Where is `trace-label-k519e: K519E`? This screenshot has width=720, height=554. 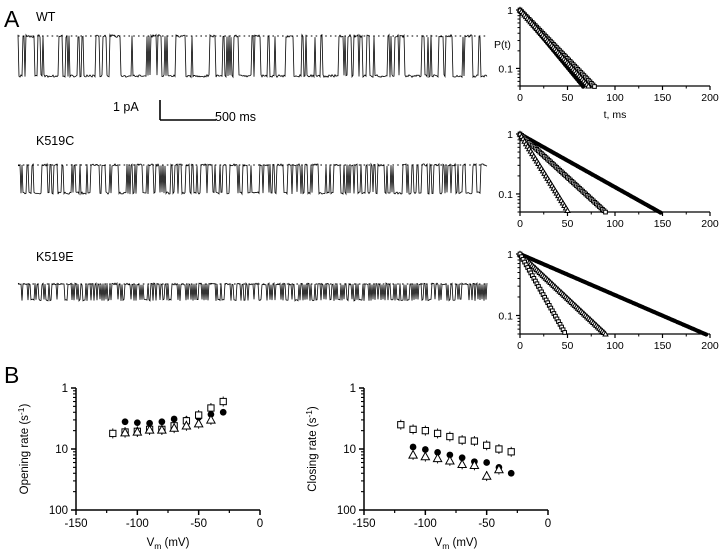
trace-label-k519e: K519E is located at coordinates (55, 257).